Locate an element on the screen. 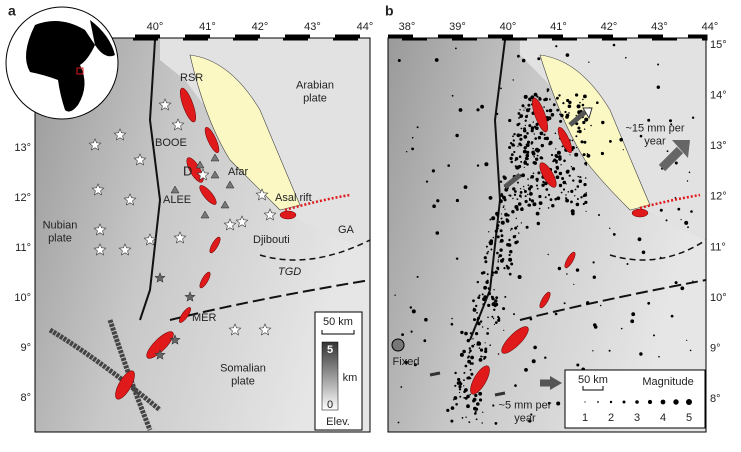 This screenshot has width=741, height=452. lon-label: 43° is located at coordinates (312, 27).